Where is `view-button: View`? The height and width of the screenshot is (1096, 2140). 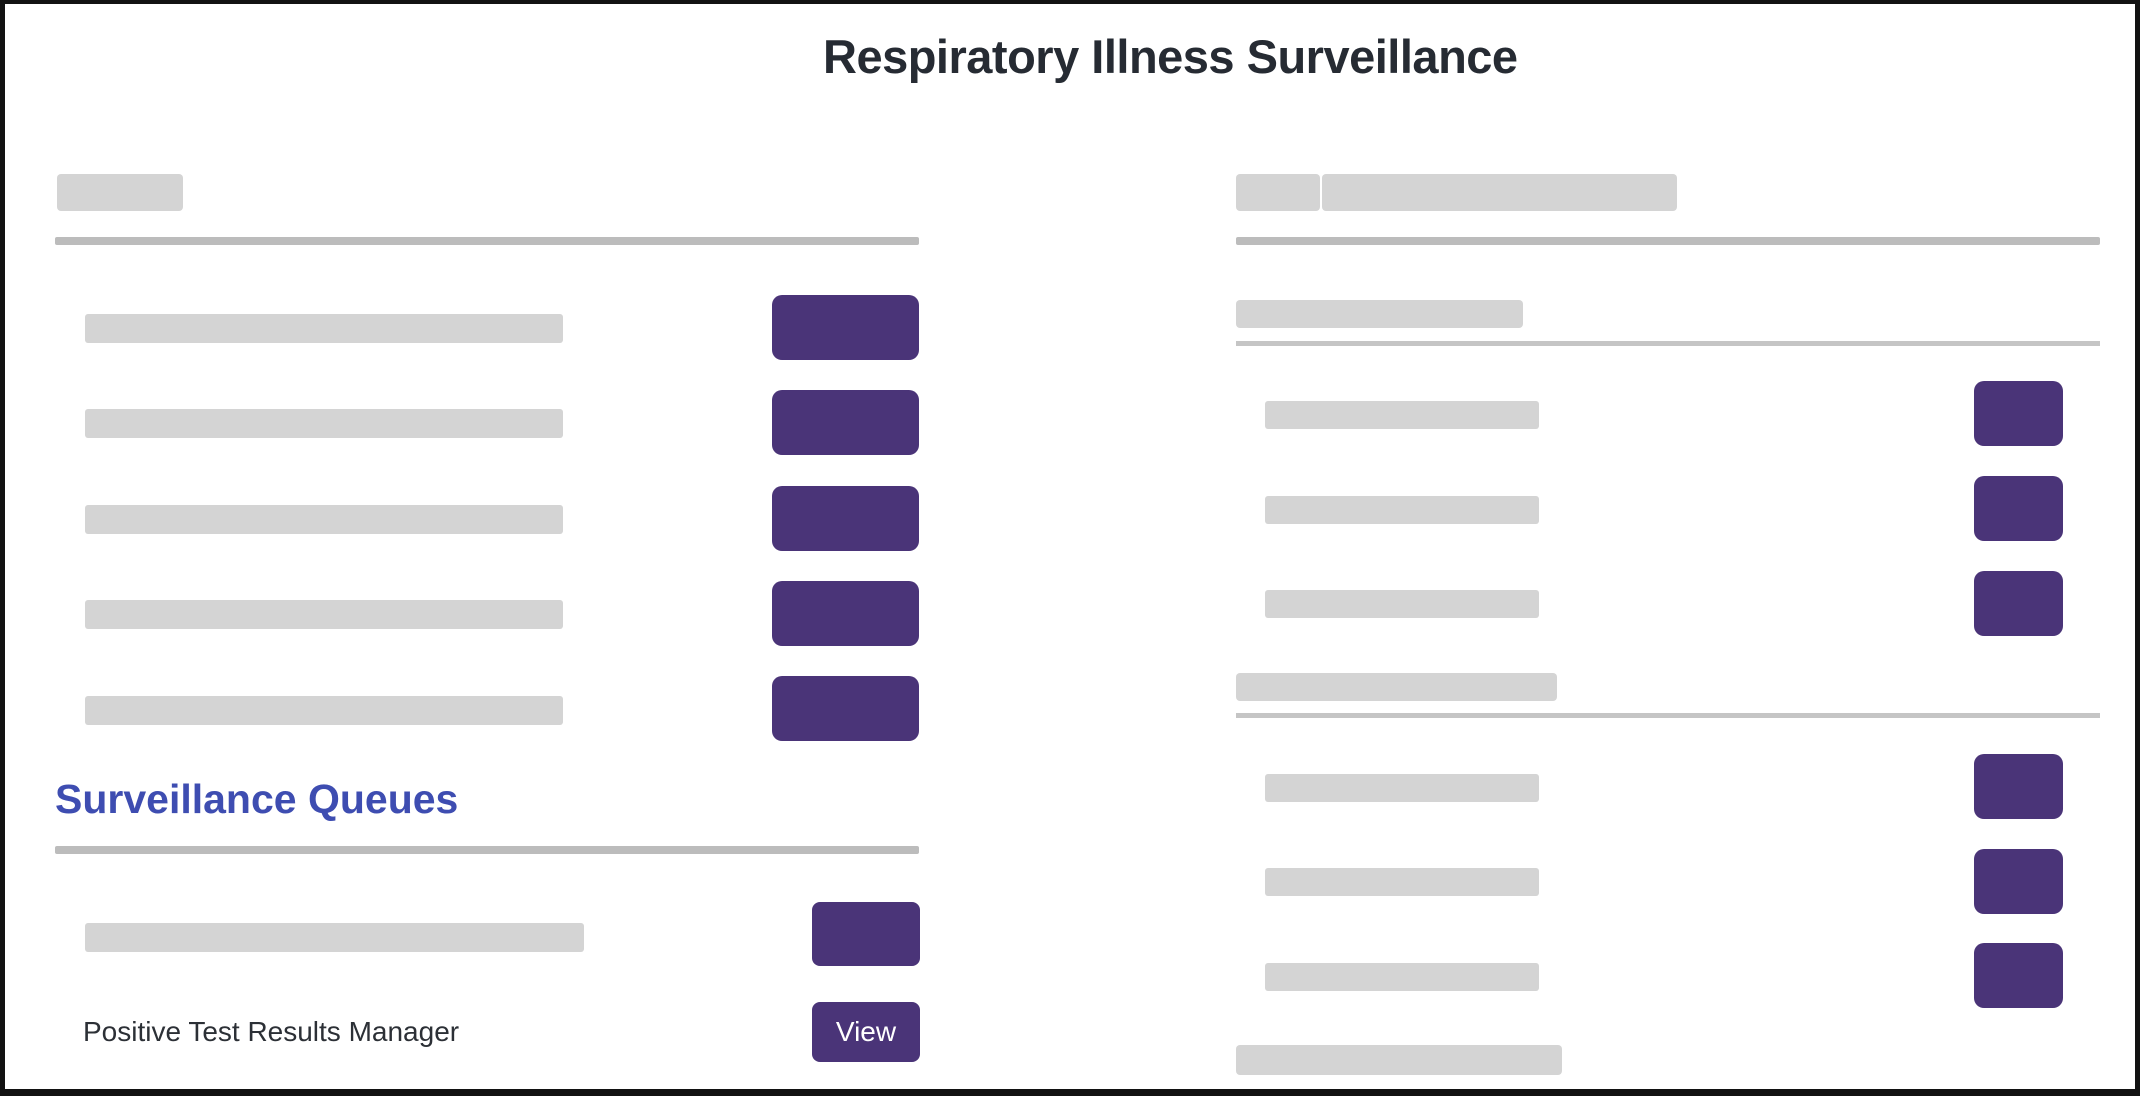 view-button: View is located at coordinates (866, 1032).